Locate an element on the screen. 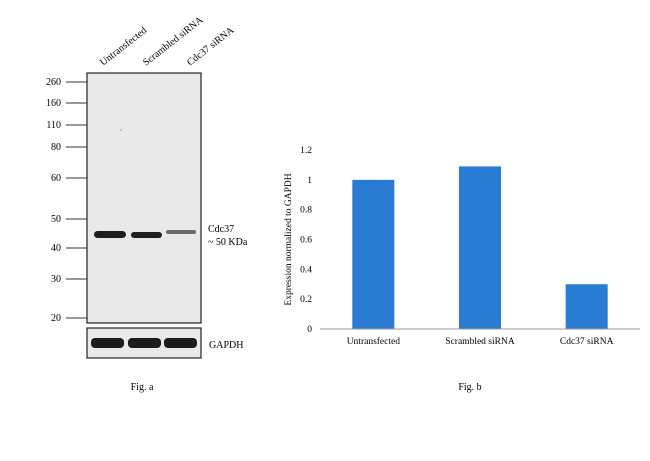 The width and height of the screenshot is (650, 461). ladder-label: 160 is located at coordinates (53, 103).